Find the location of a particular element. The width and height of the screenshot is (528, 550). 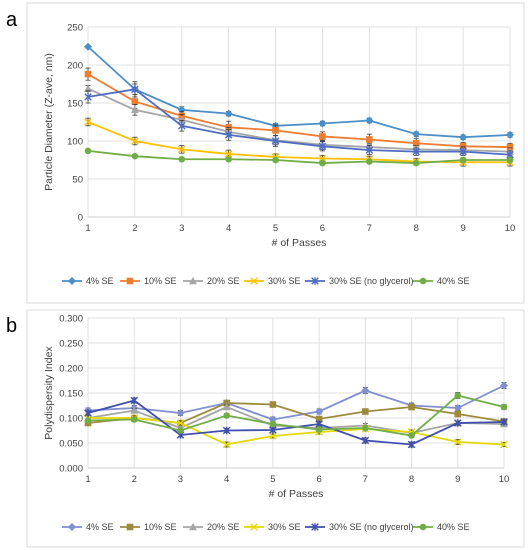

charta-ytick-label: 250 is located at coordinates (75, 27).